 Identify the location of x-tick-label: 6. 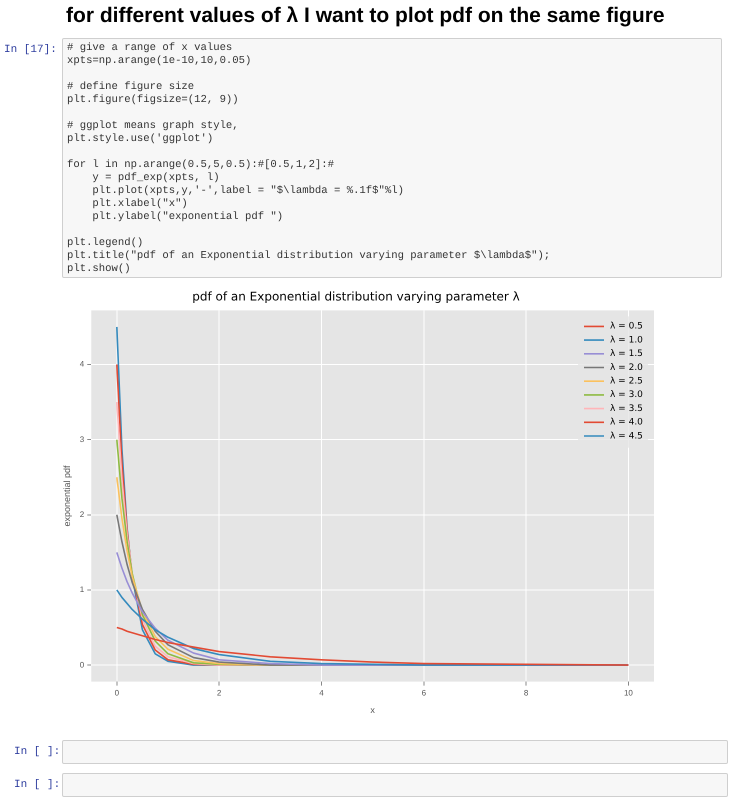
(424, 693).